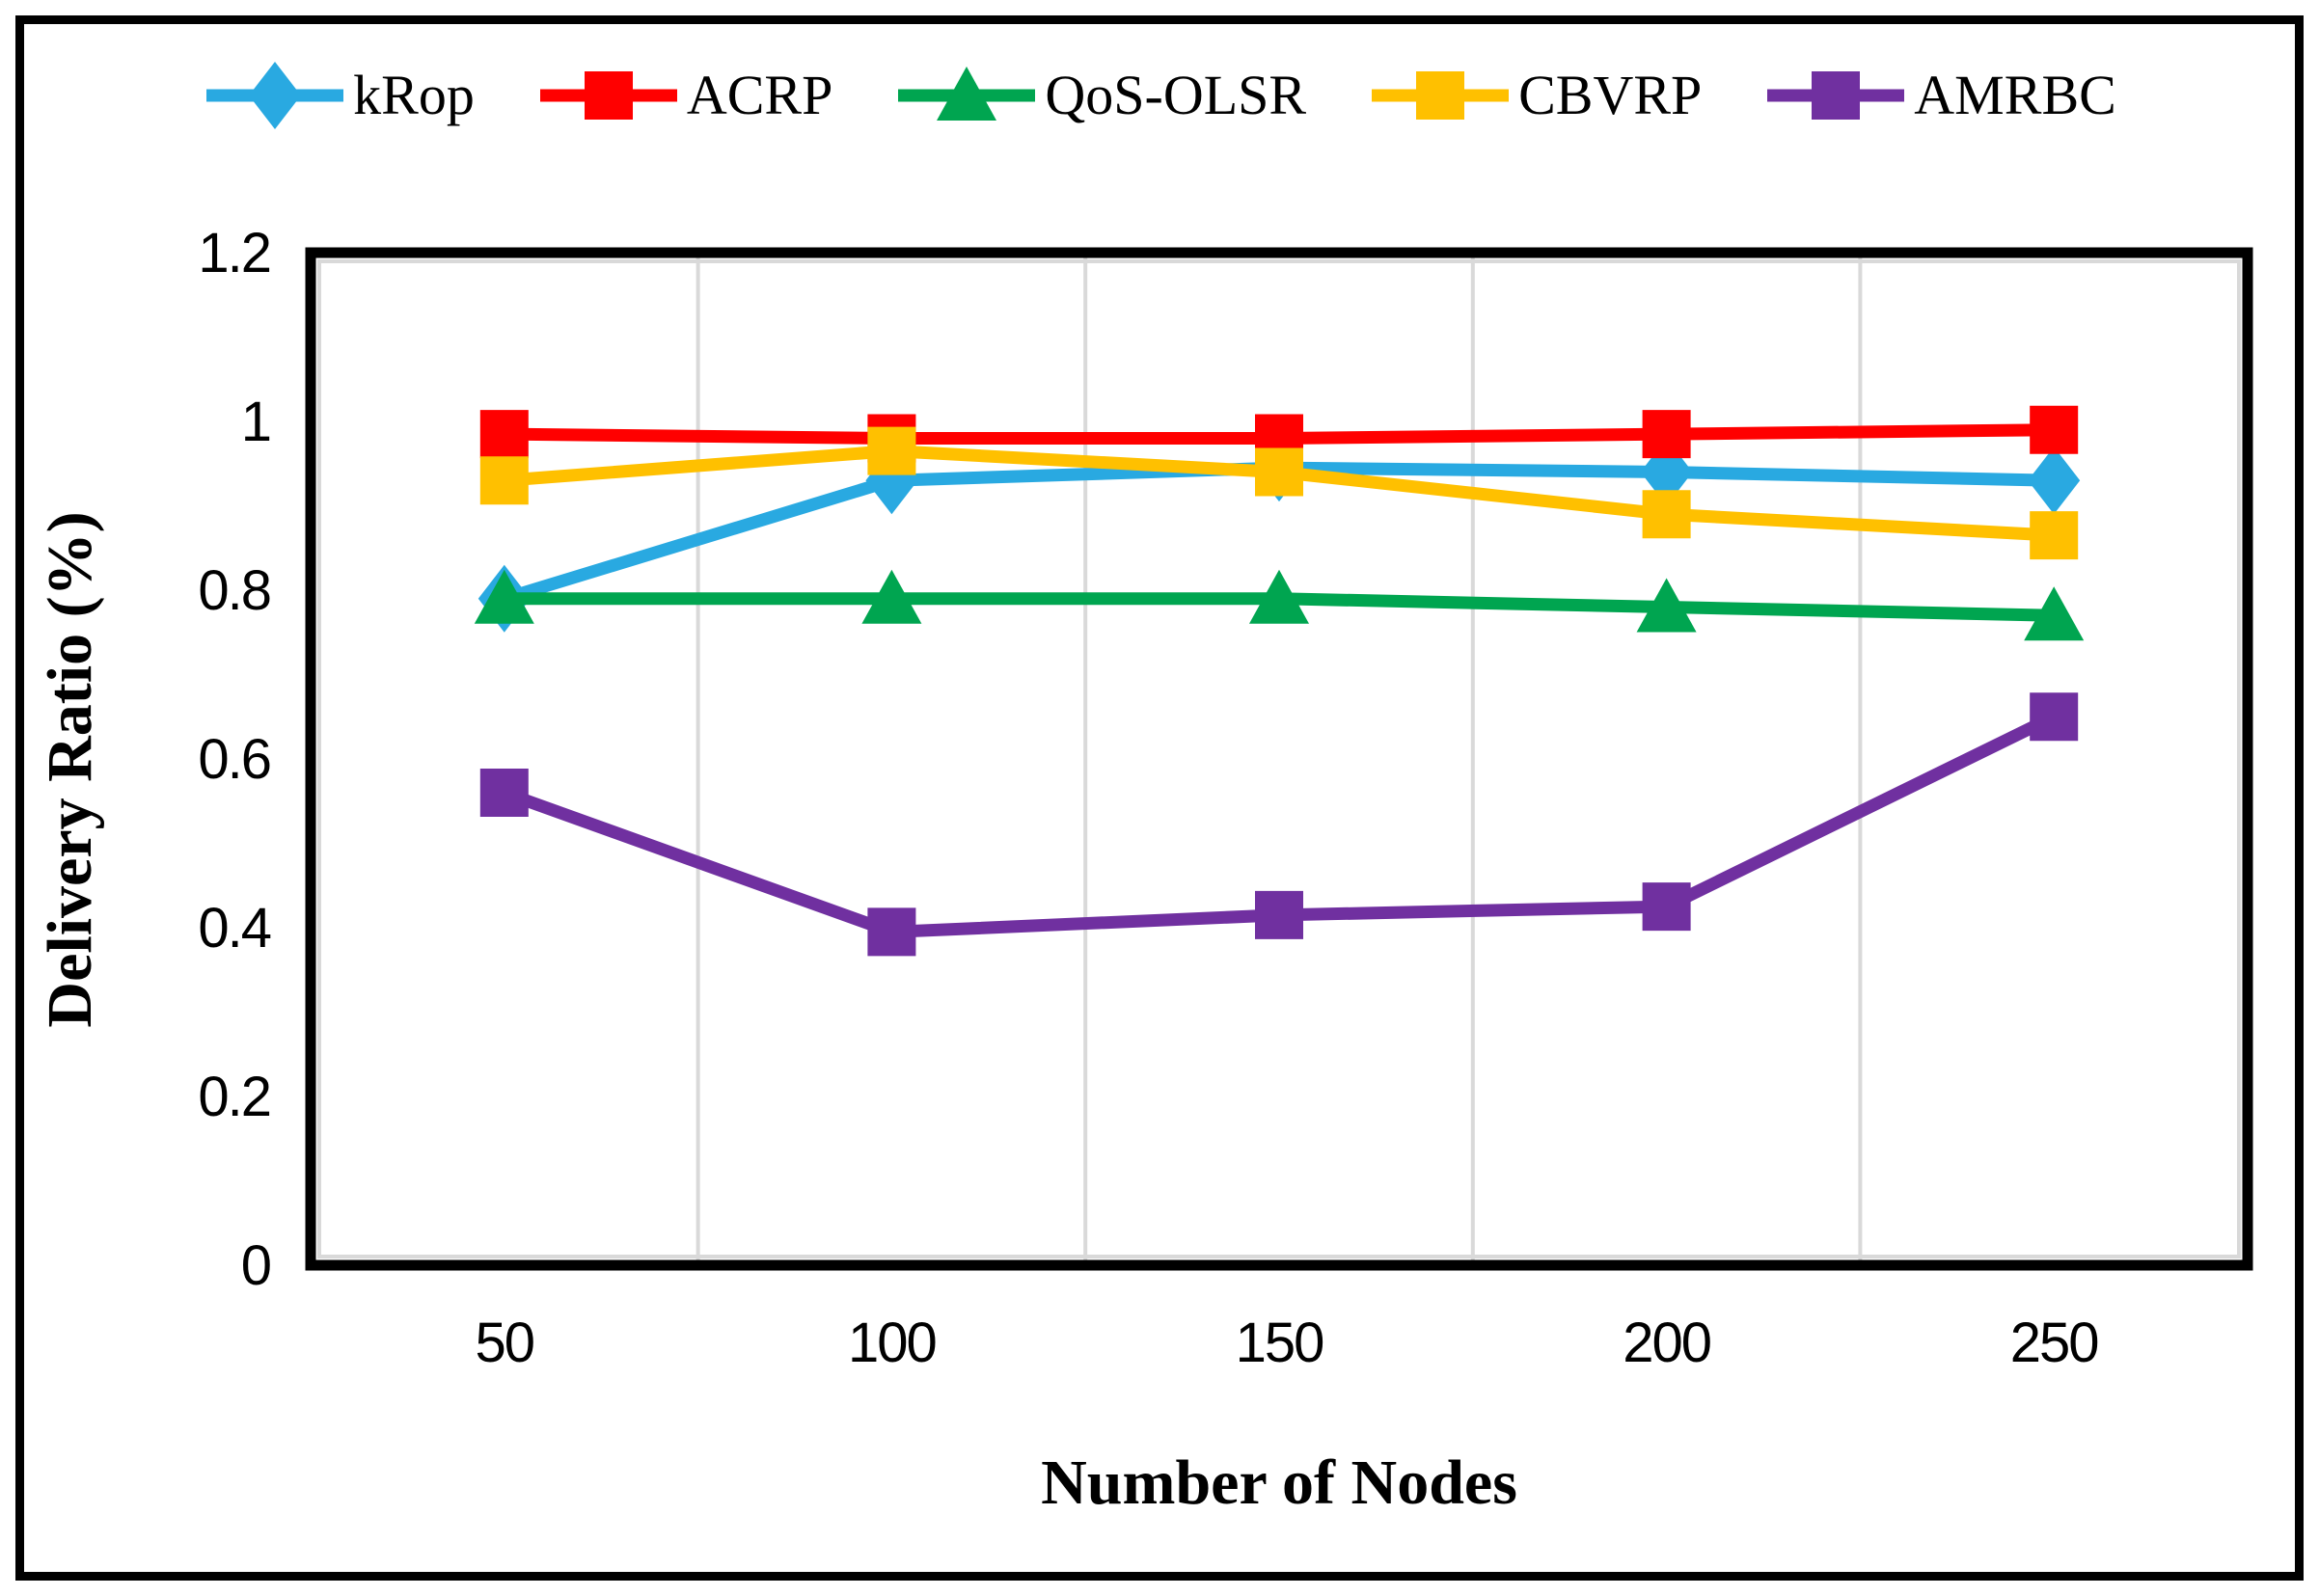 This screenshot has width=2319, height=1596. Describe the element at coordinates (1176, 95) in the screenshot. I see `legend-label: QoS-OLSR` at that location.